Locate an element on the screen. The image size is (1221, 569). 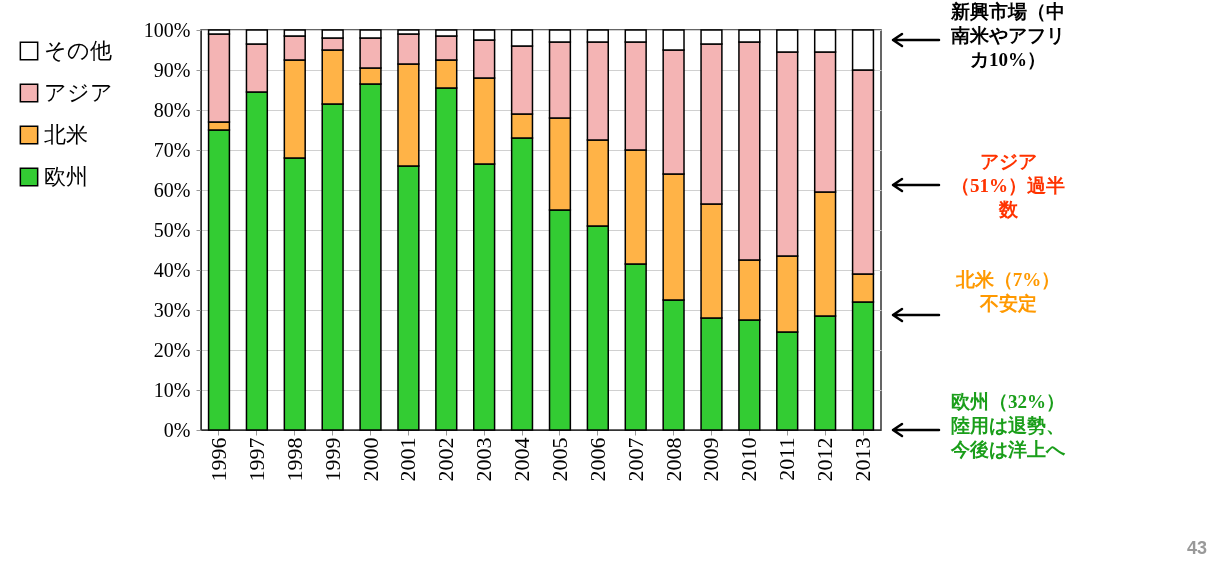
legend-label: 北米 is located at coordinates (66, 134).